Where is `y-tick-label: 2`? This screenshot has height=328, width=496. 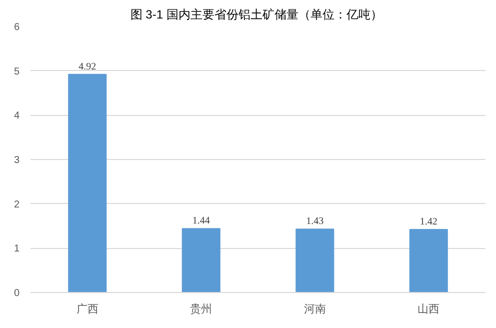
y-tick-label: 2 is located at coordinates (17, 204).